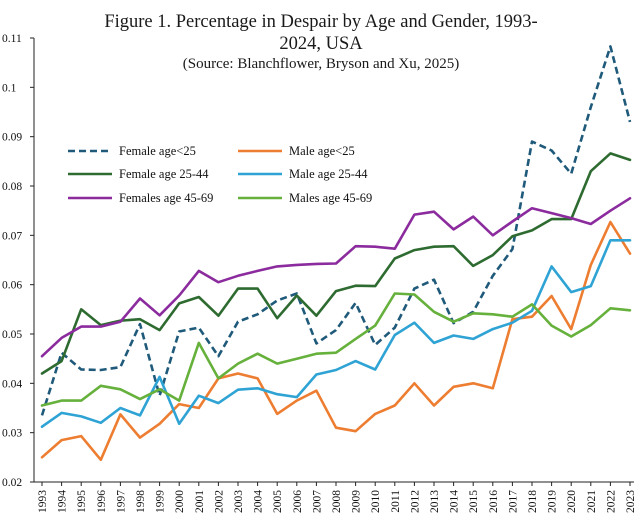  What do you see at coordinates (572, 501) in the screenshot?
I see `x-tick-label: 2020` at bounding box center [572, 501].